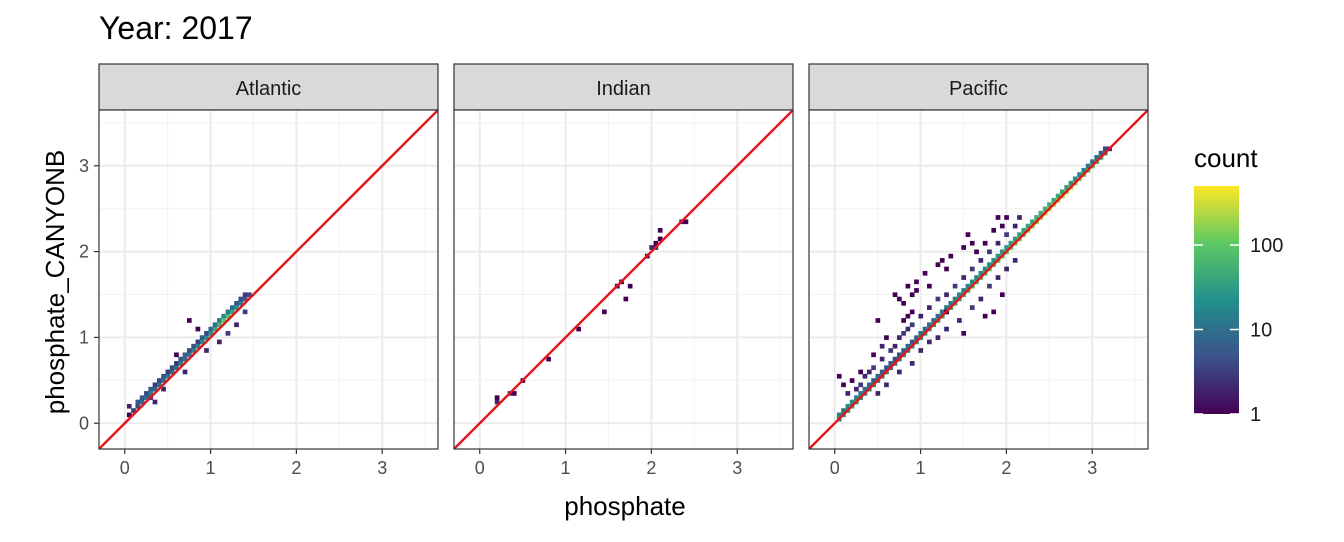 This screenshot has height=542, width=1344. I want to click on y-axis-label: phosphate_CANYONB, so click(55, 282).